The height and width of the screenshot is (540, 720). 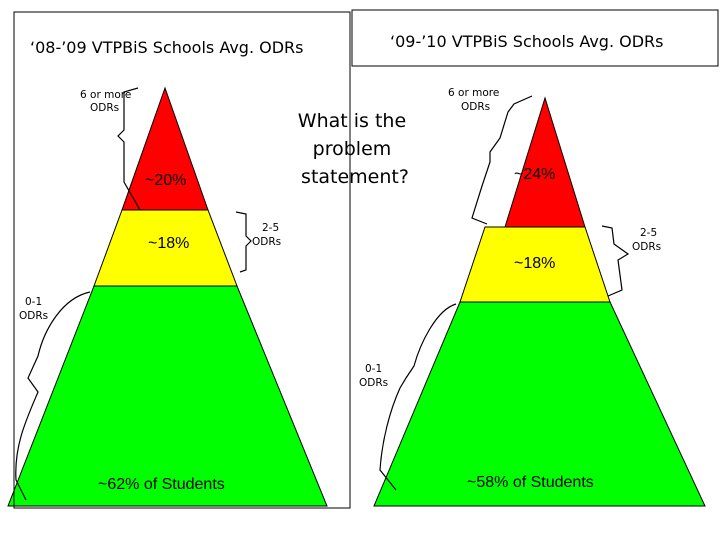 What do you see at coordinates (502, 160) in the screenshot?
I see `right-top-bracket` at bounding box center [502, 160].